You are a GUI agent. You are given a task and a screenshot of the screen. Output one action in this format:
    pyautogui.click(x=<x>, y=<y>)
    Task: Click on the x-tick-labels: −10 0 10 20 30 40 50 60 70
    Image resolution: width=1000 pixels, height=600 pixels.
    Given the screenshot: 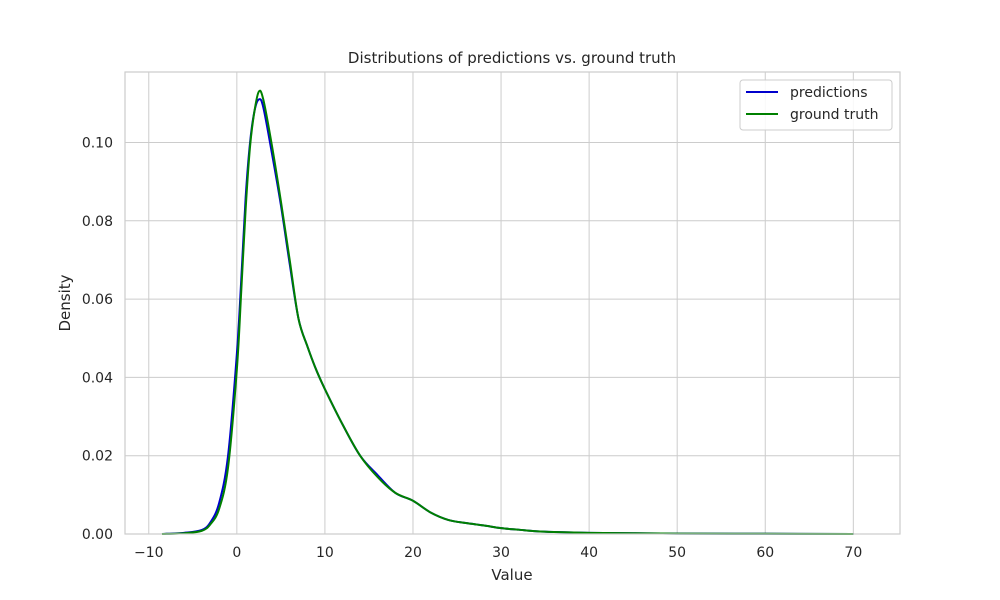 What is the action you would take?
    pyautogui.click(x=498, y=553)
    